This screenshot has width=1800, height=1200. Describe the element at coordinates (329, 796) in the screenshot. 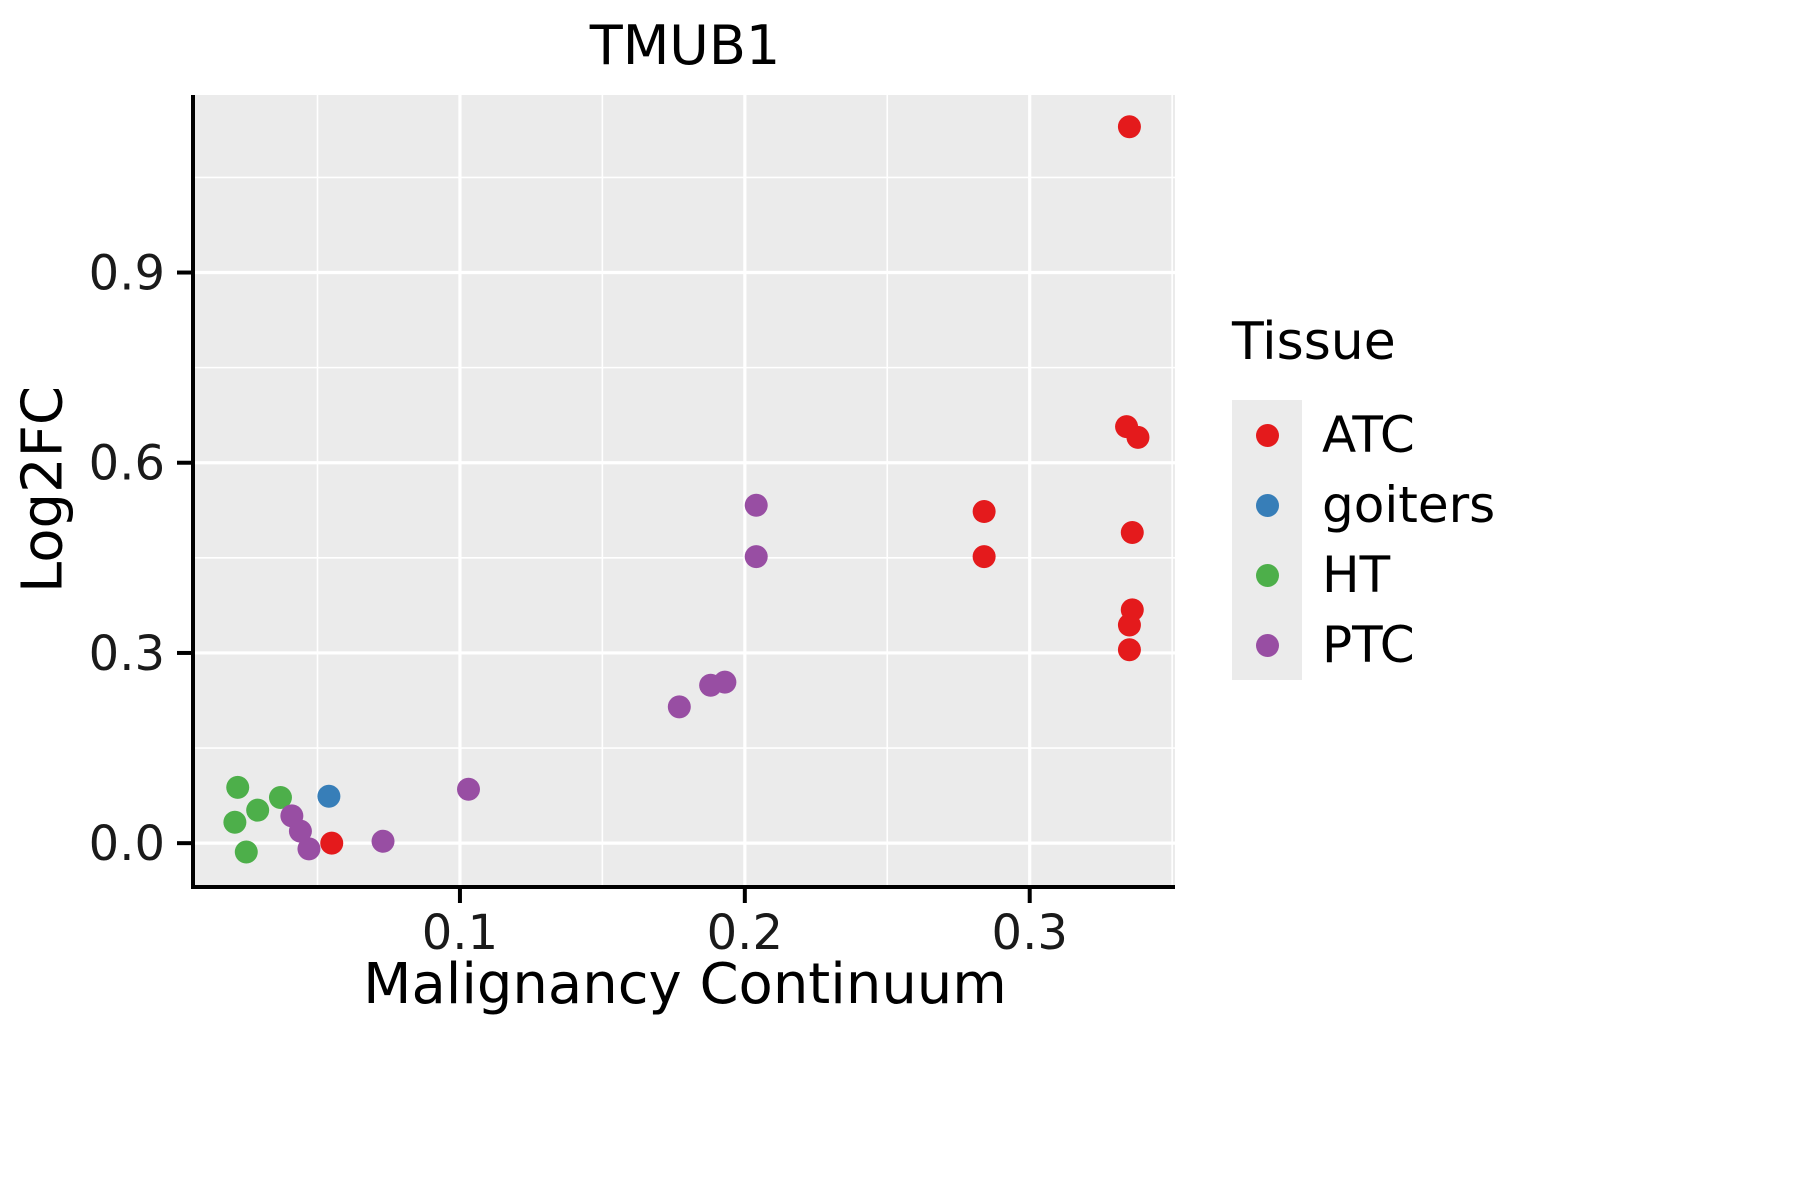

I see `point-goiters` at that location.